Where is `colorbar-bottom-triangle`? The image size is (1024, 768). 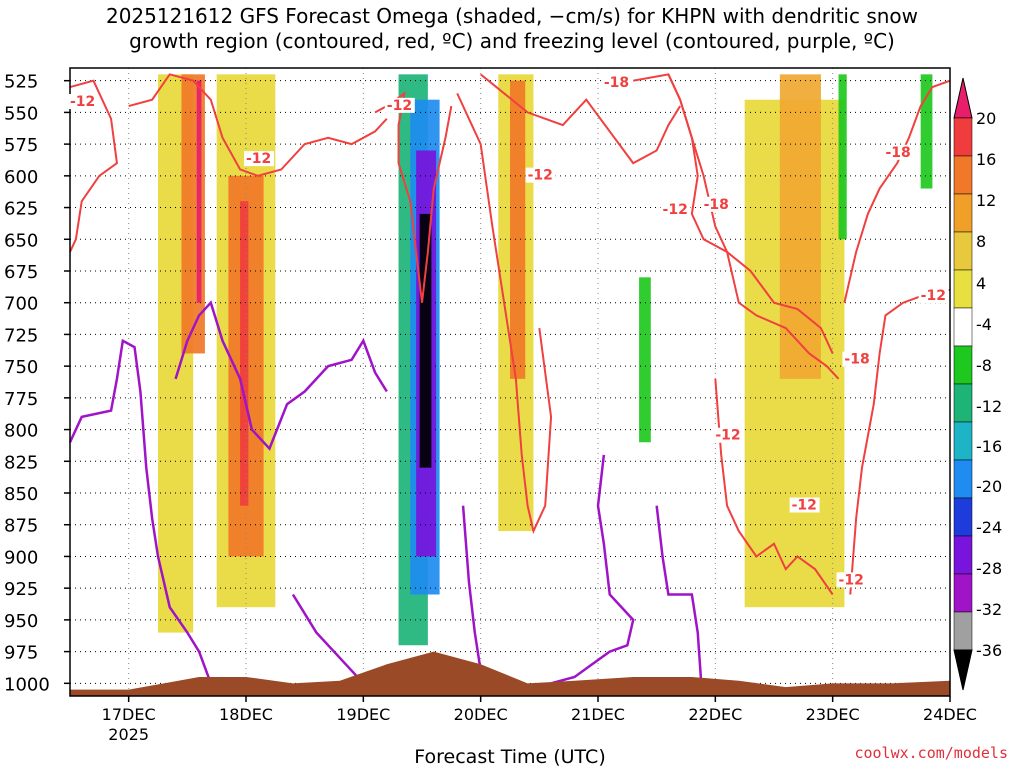
colorbar-bottom-triangle is located at coordinates (963, 670).